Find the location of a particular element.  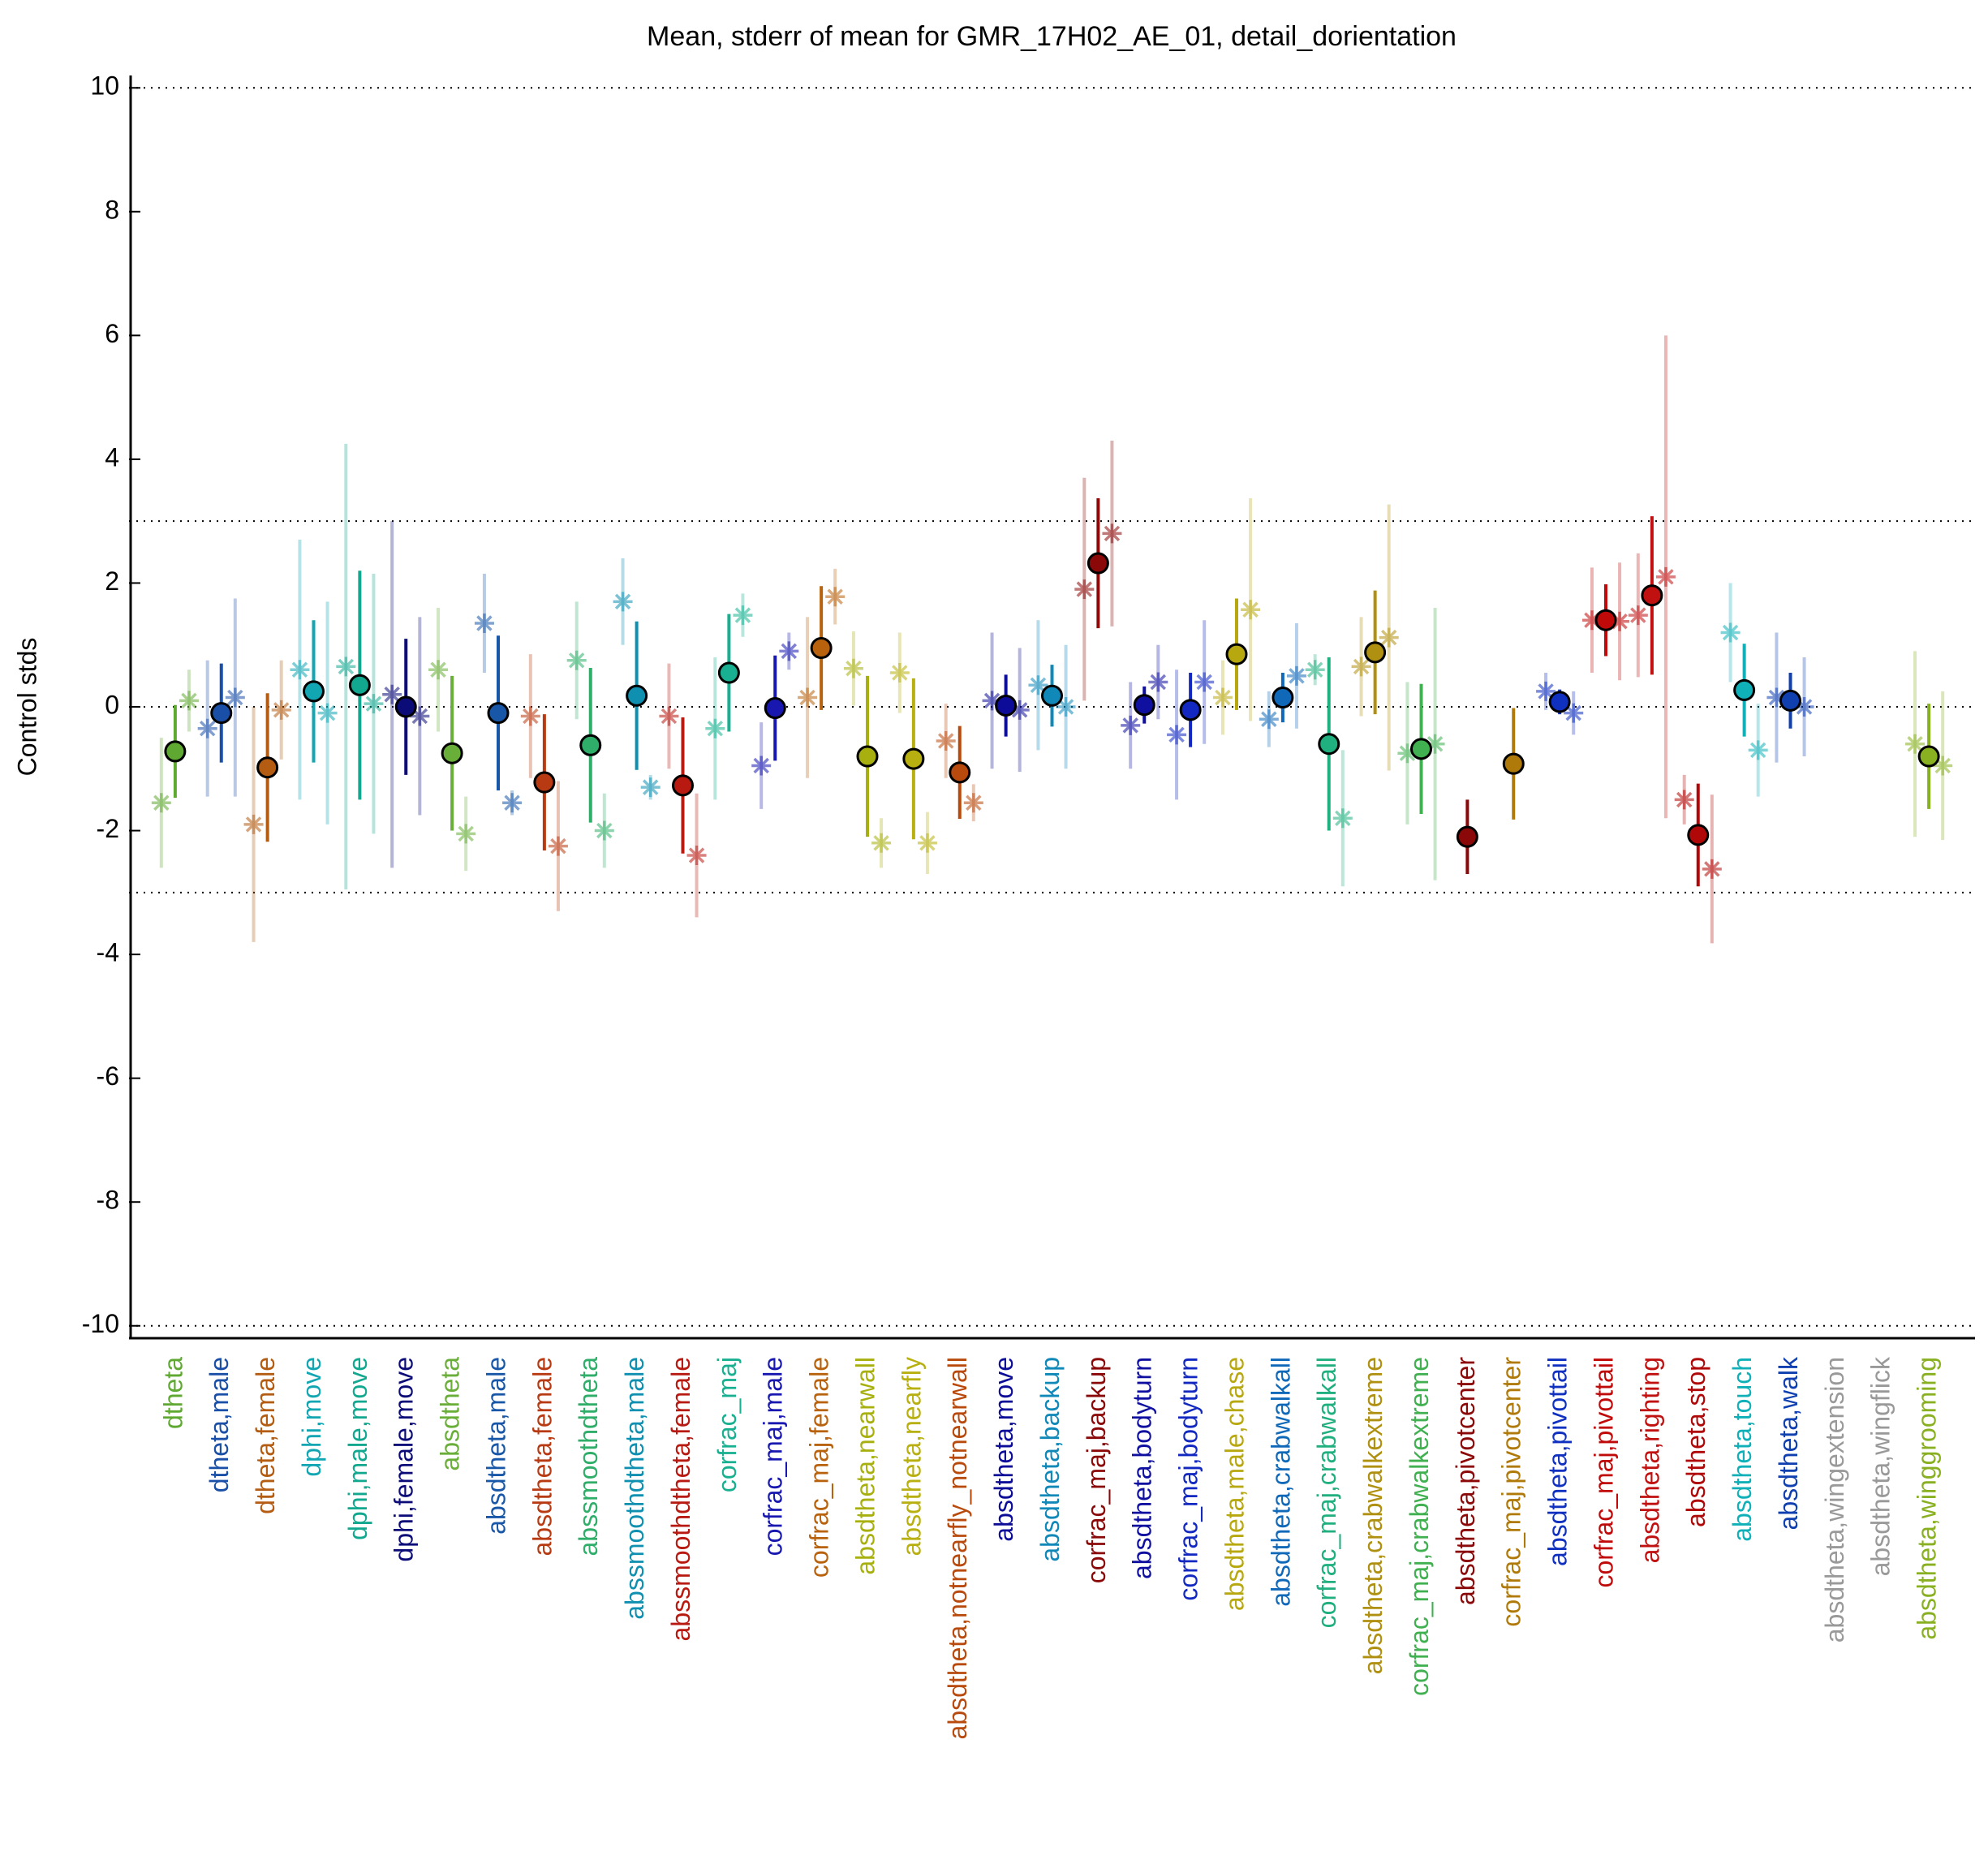

y-tick-label: 8 is located at coordinates (112, 209).